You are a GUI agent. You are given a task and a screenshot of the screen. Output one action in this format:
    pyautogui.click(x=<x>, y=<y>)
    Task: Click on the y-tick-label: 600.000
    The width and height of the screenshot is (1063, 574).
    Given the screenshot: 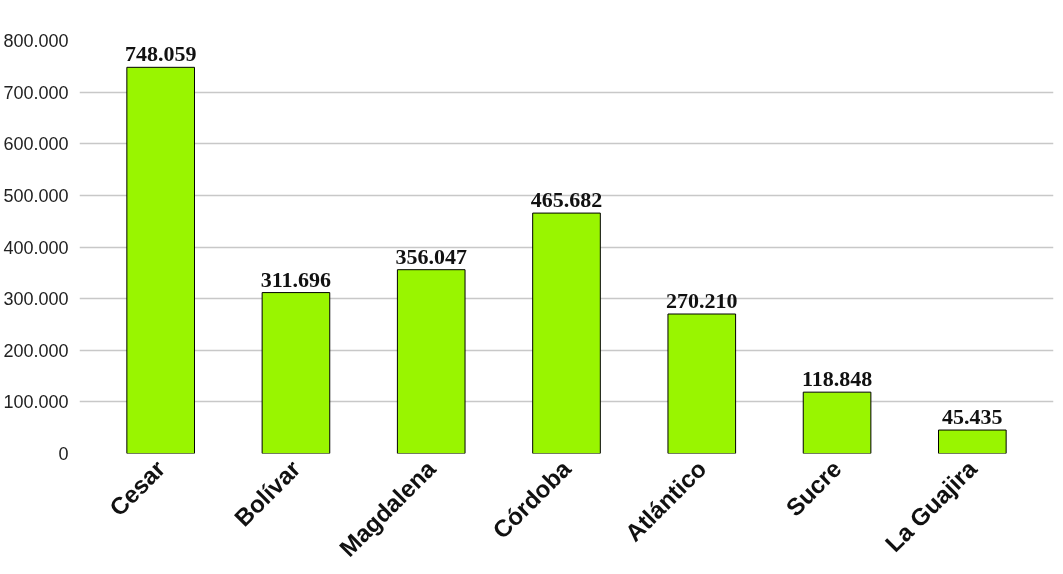 What is the action you would take?
    pyautogui.click(x=36, y=144)
    